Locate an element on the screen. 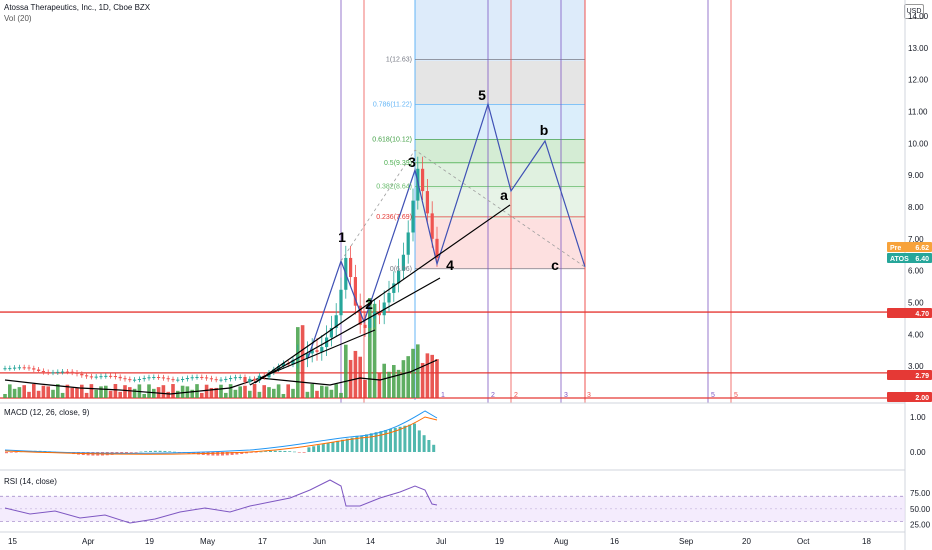  fib-label: 0(6.06) is located at coordinates (401, 269).